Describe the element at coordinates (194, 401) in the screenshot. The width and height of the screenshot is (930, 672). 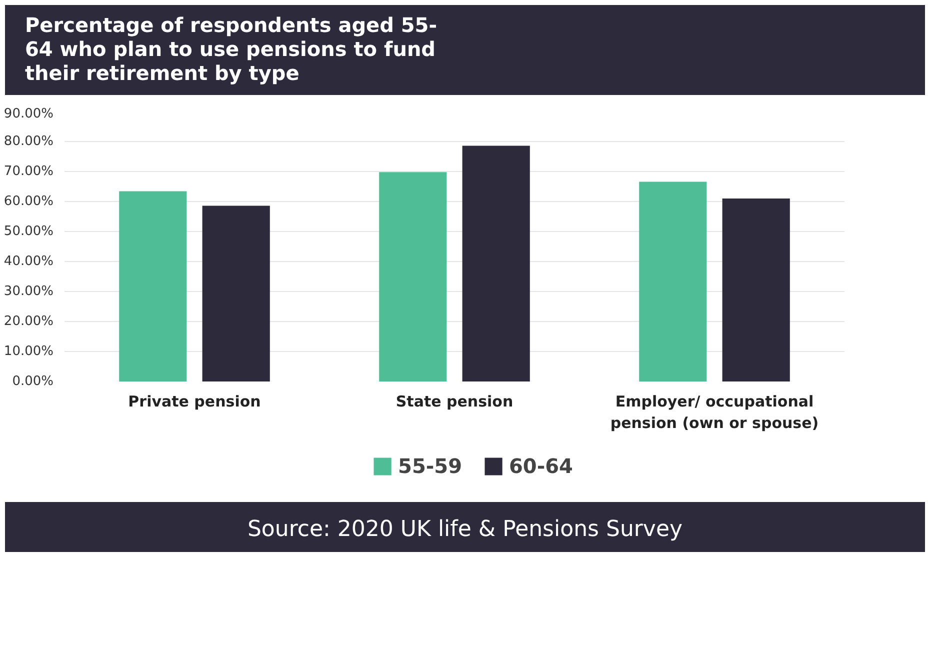
I see `x-tick-label: Private pension` at that location.